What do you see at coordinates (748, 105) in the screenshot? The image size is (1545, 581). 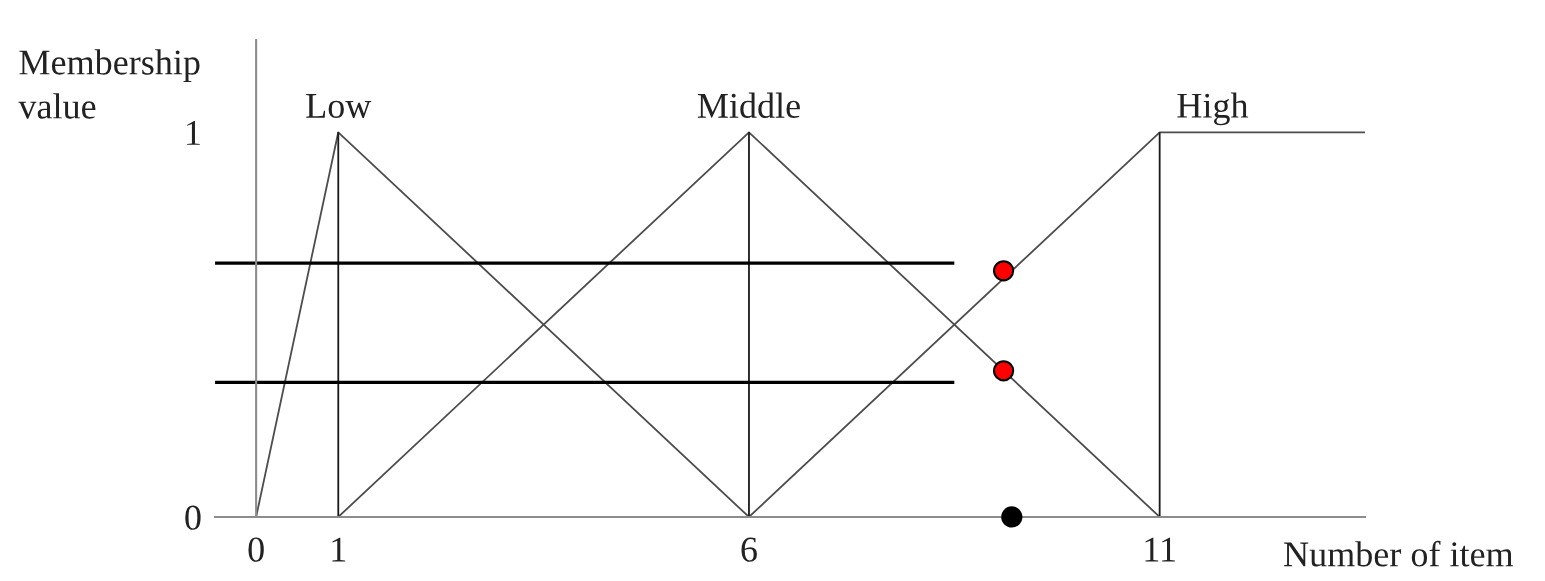 I see `series-label: Middle` at bounding box center [748, 105].